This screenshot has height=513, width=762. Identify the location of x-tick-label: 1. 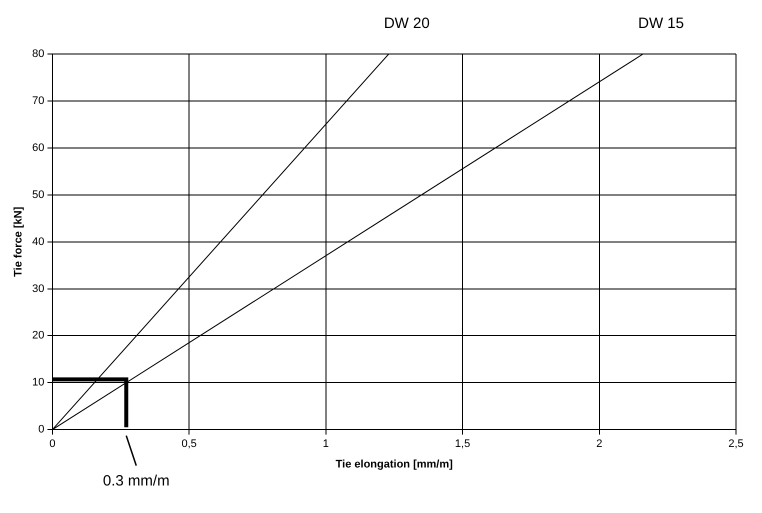
(325, 444).